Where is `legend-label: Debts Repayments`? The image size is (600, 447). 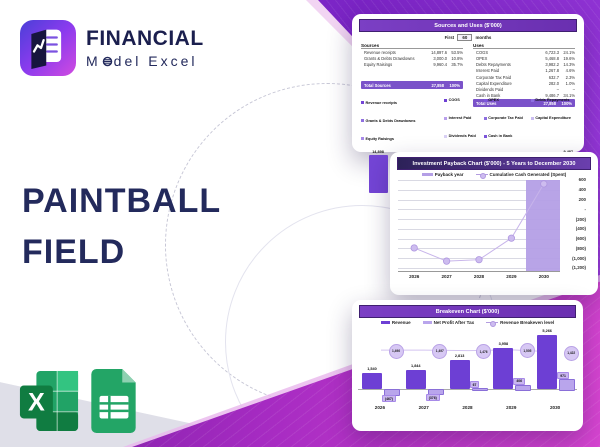 legend-label: Debts Repayments is located at coordinates (552, 100).